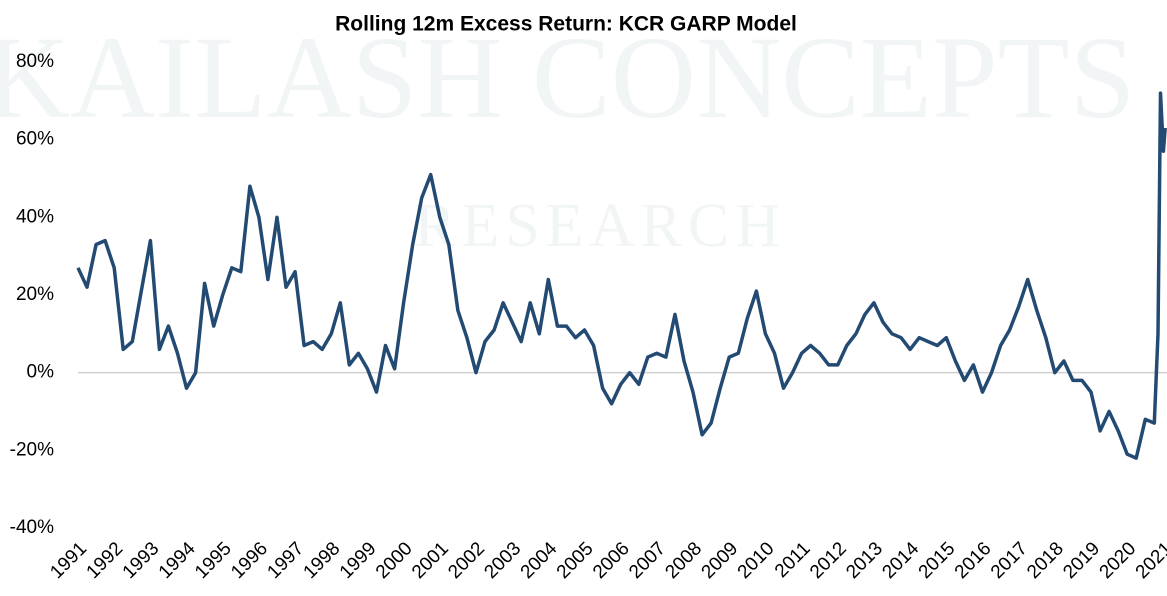  I want to click on y-tick-label: 80%, so click(35, 61).